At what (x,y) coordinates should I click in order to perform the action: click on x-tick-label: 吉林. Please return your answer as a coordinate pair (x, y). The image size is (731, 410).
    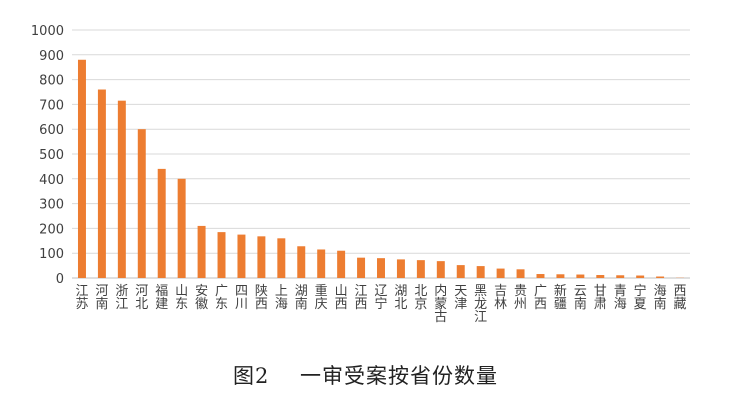
    Looking at the image, I should click on (500, 298).